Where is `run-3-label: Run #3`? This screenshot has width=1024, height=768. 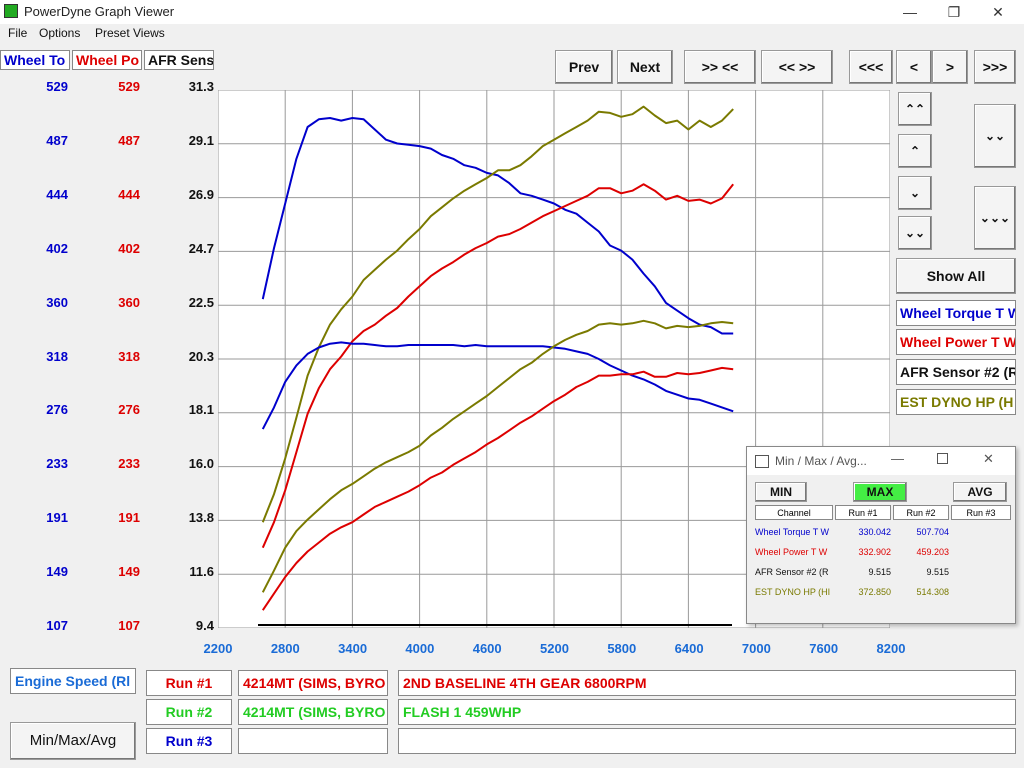 run-3-label: Run #3 is located at coordinates (189, 741).